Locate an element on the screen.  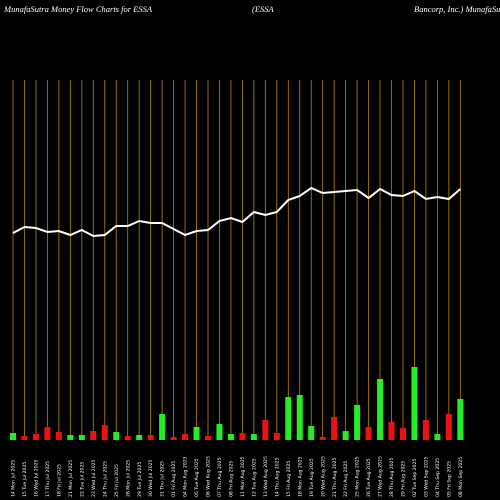
x-tick-label: 21 Thu Aug 2025 is located at coordinates (335, 477).